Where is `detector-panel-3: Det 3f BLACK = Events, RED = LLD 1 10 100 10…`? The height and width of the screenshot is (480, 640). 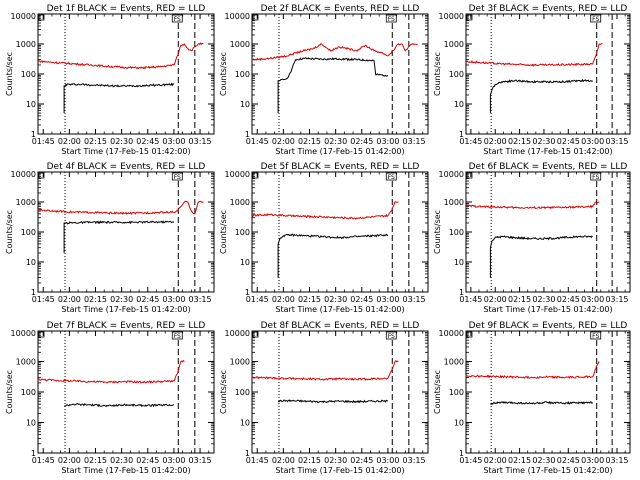 detector-panel-3: Det 3f BLACK = Events, RED = LLD 1 10 100 10… is located at coordinates (532, 80).